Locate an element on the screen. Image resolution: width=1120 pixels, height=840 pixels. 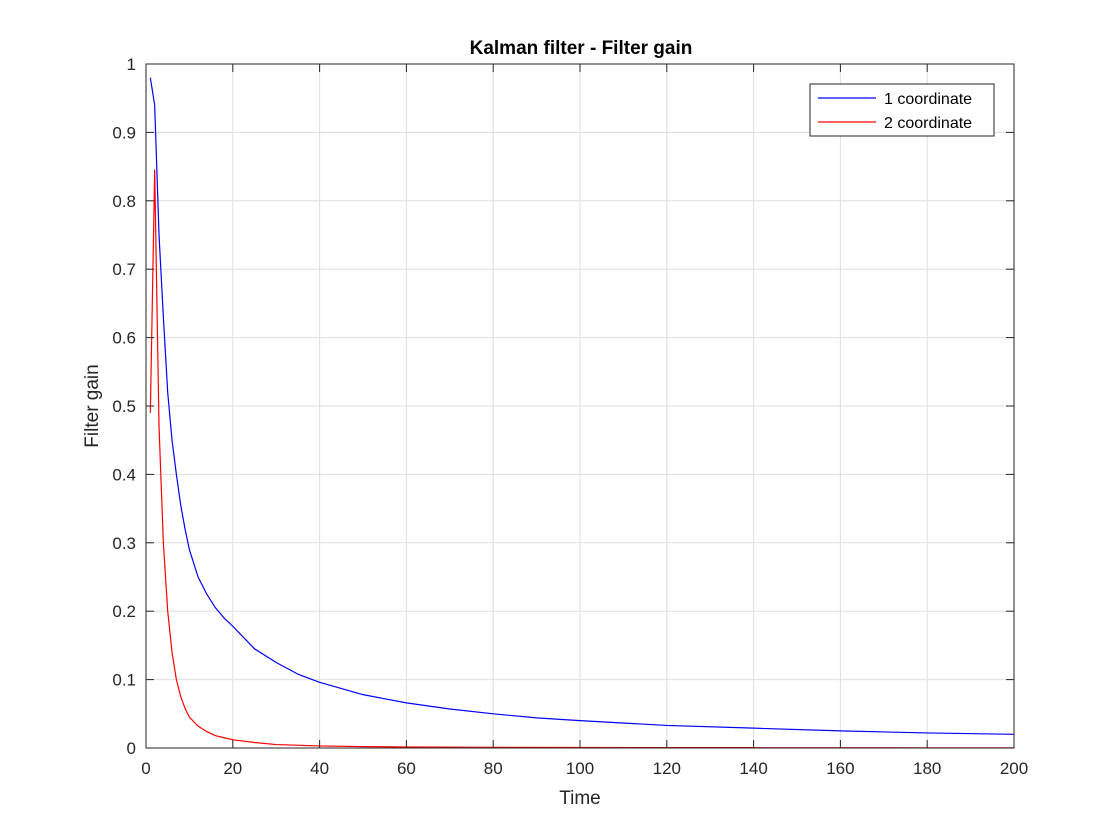
y-tick-label: 0.5 is located at coordinates (124, 406).